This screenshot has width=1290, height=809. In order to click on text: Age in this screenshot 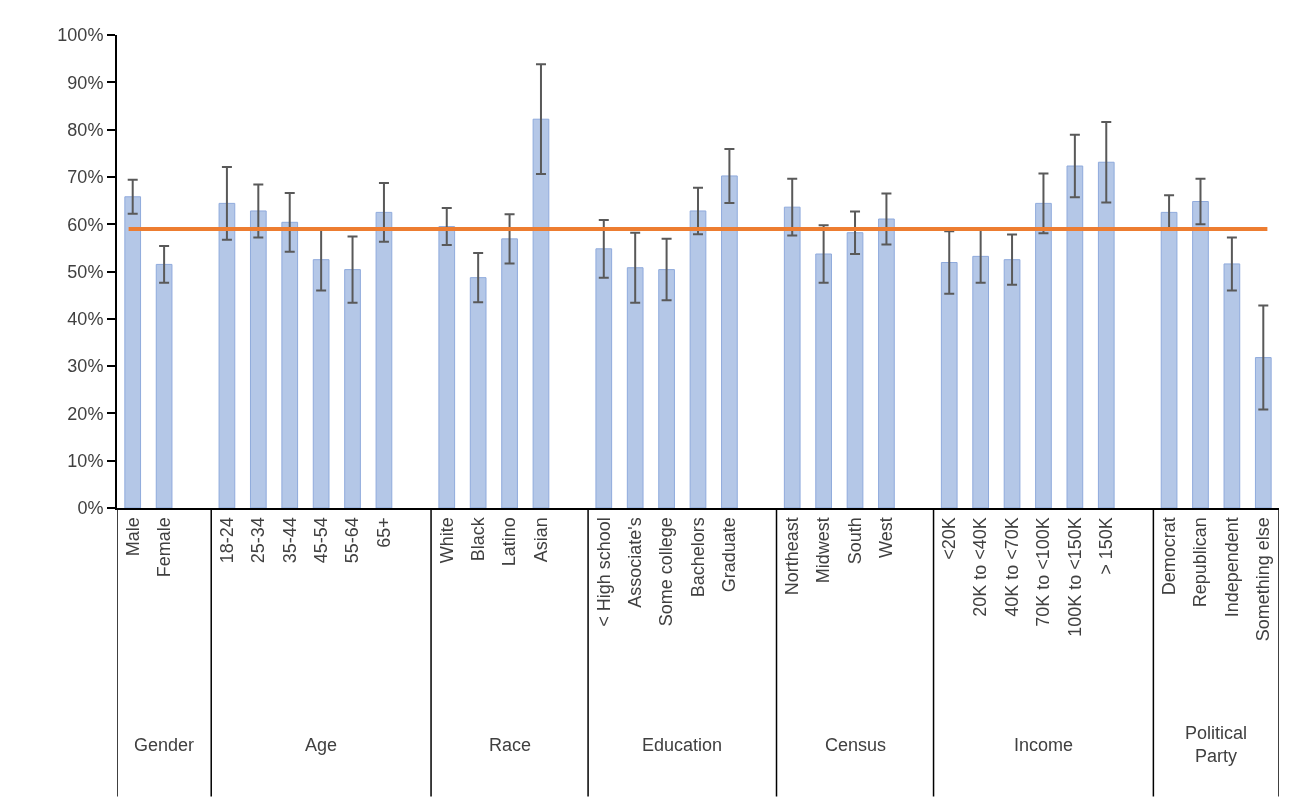, I will do `click(321, 745)`.